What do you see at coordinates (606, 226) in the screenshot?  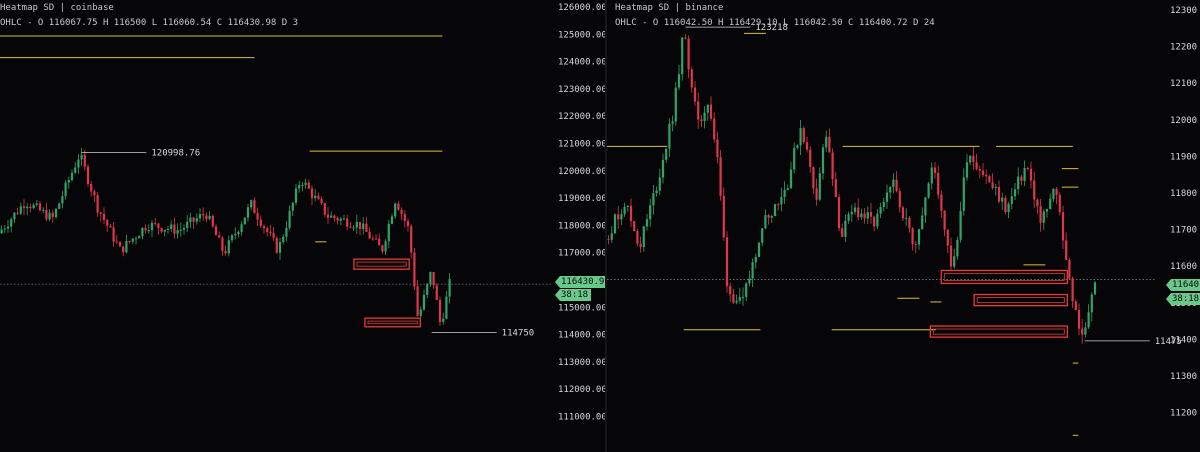 I see `panel-divider` at bounding box center [606, 226].